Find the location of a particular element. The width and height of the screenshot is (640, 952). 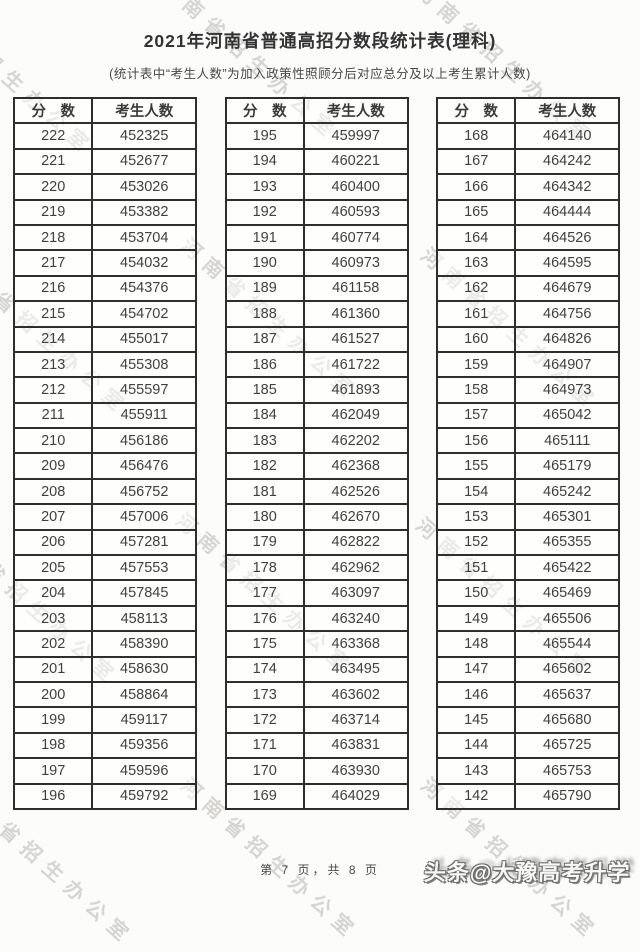

table-row: 198 459356 is located at coordinates (104, 745).